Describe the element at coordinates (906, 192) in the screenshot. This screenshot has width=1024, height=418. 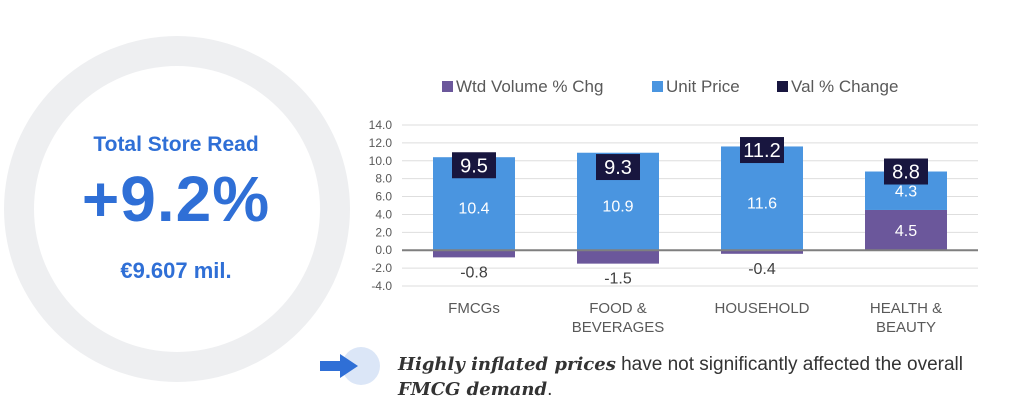
I see `data-label-unit-price: 4.3` at that location.